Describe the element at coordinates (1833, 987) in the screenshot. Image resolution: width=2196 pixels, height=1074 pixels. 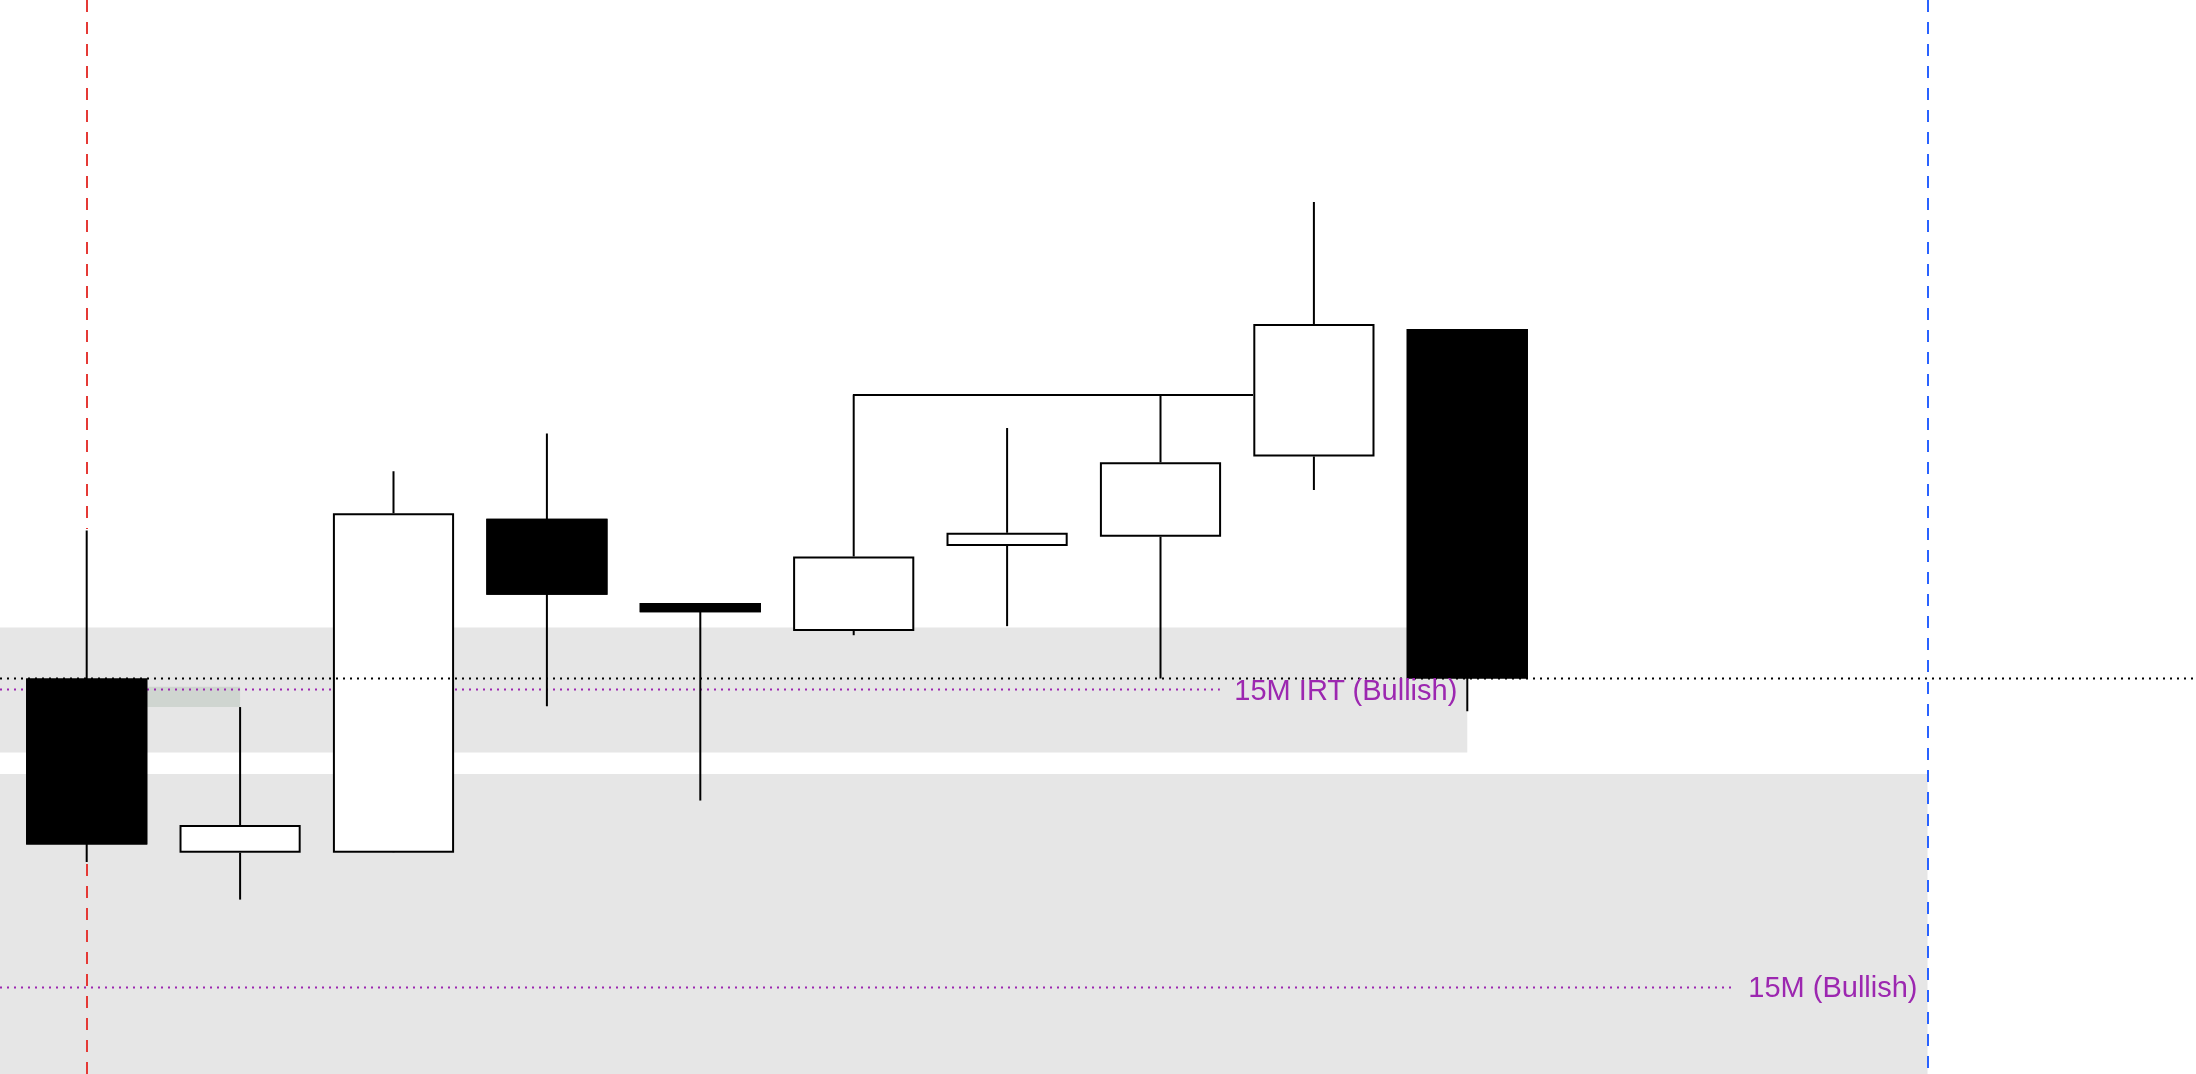
I see `ref-line-label: 15M (Bullish)` at that location.